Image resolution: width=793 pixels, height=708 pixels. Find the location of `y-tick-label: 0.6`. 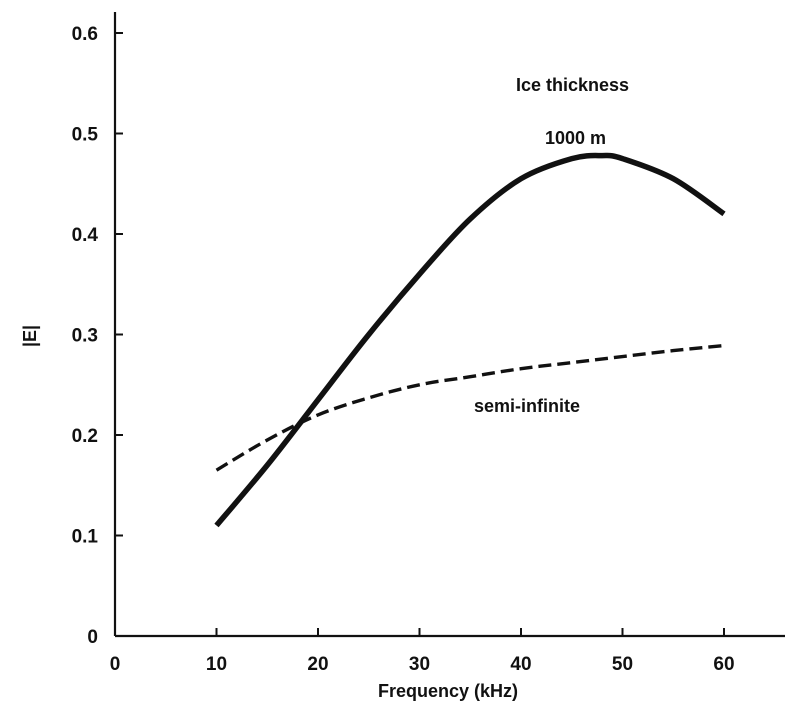

y-tick-label: 0.6 is located at coordinates (85, 34).